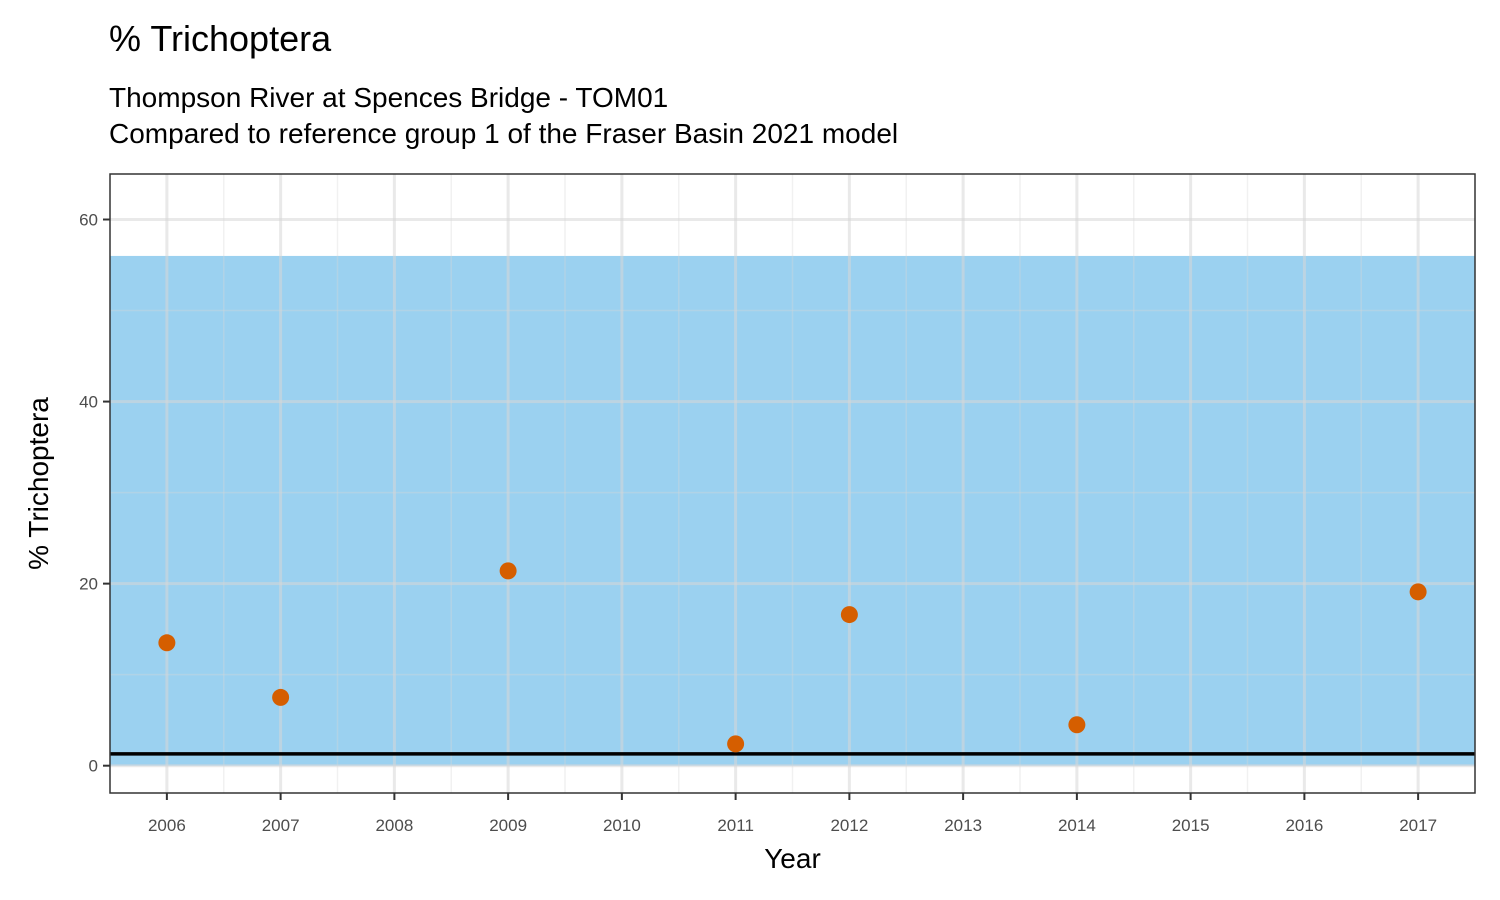  What do you see at coordinates (389, 97) in the screenshot?
I see `subtitle-line-1: Thompson River at Spences Bridge - TOM01` at bounding box center [389, 97].